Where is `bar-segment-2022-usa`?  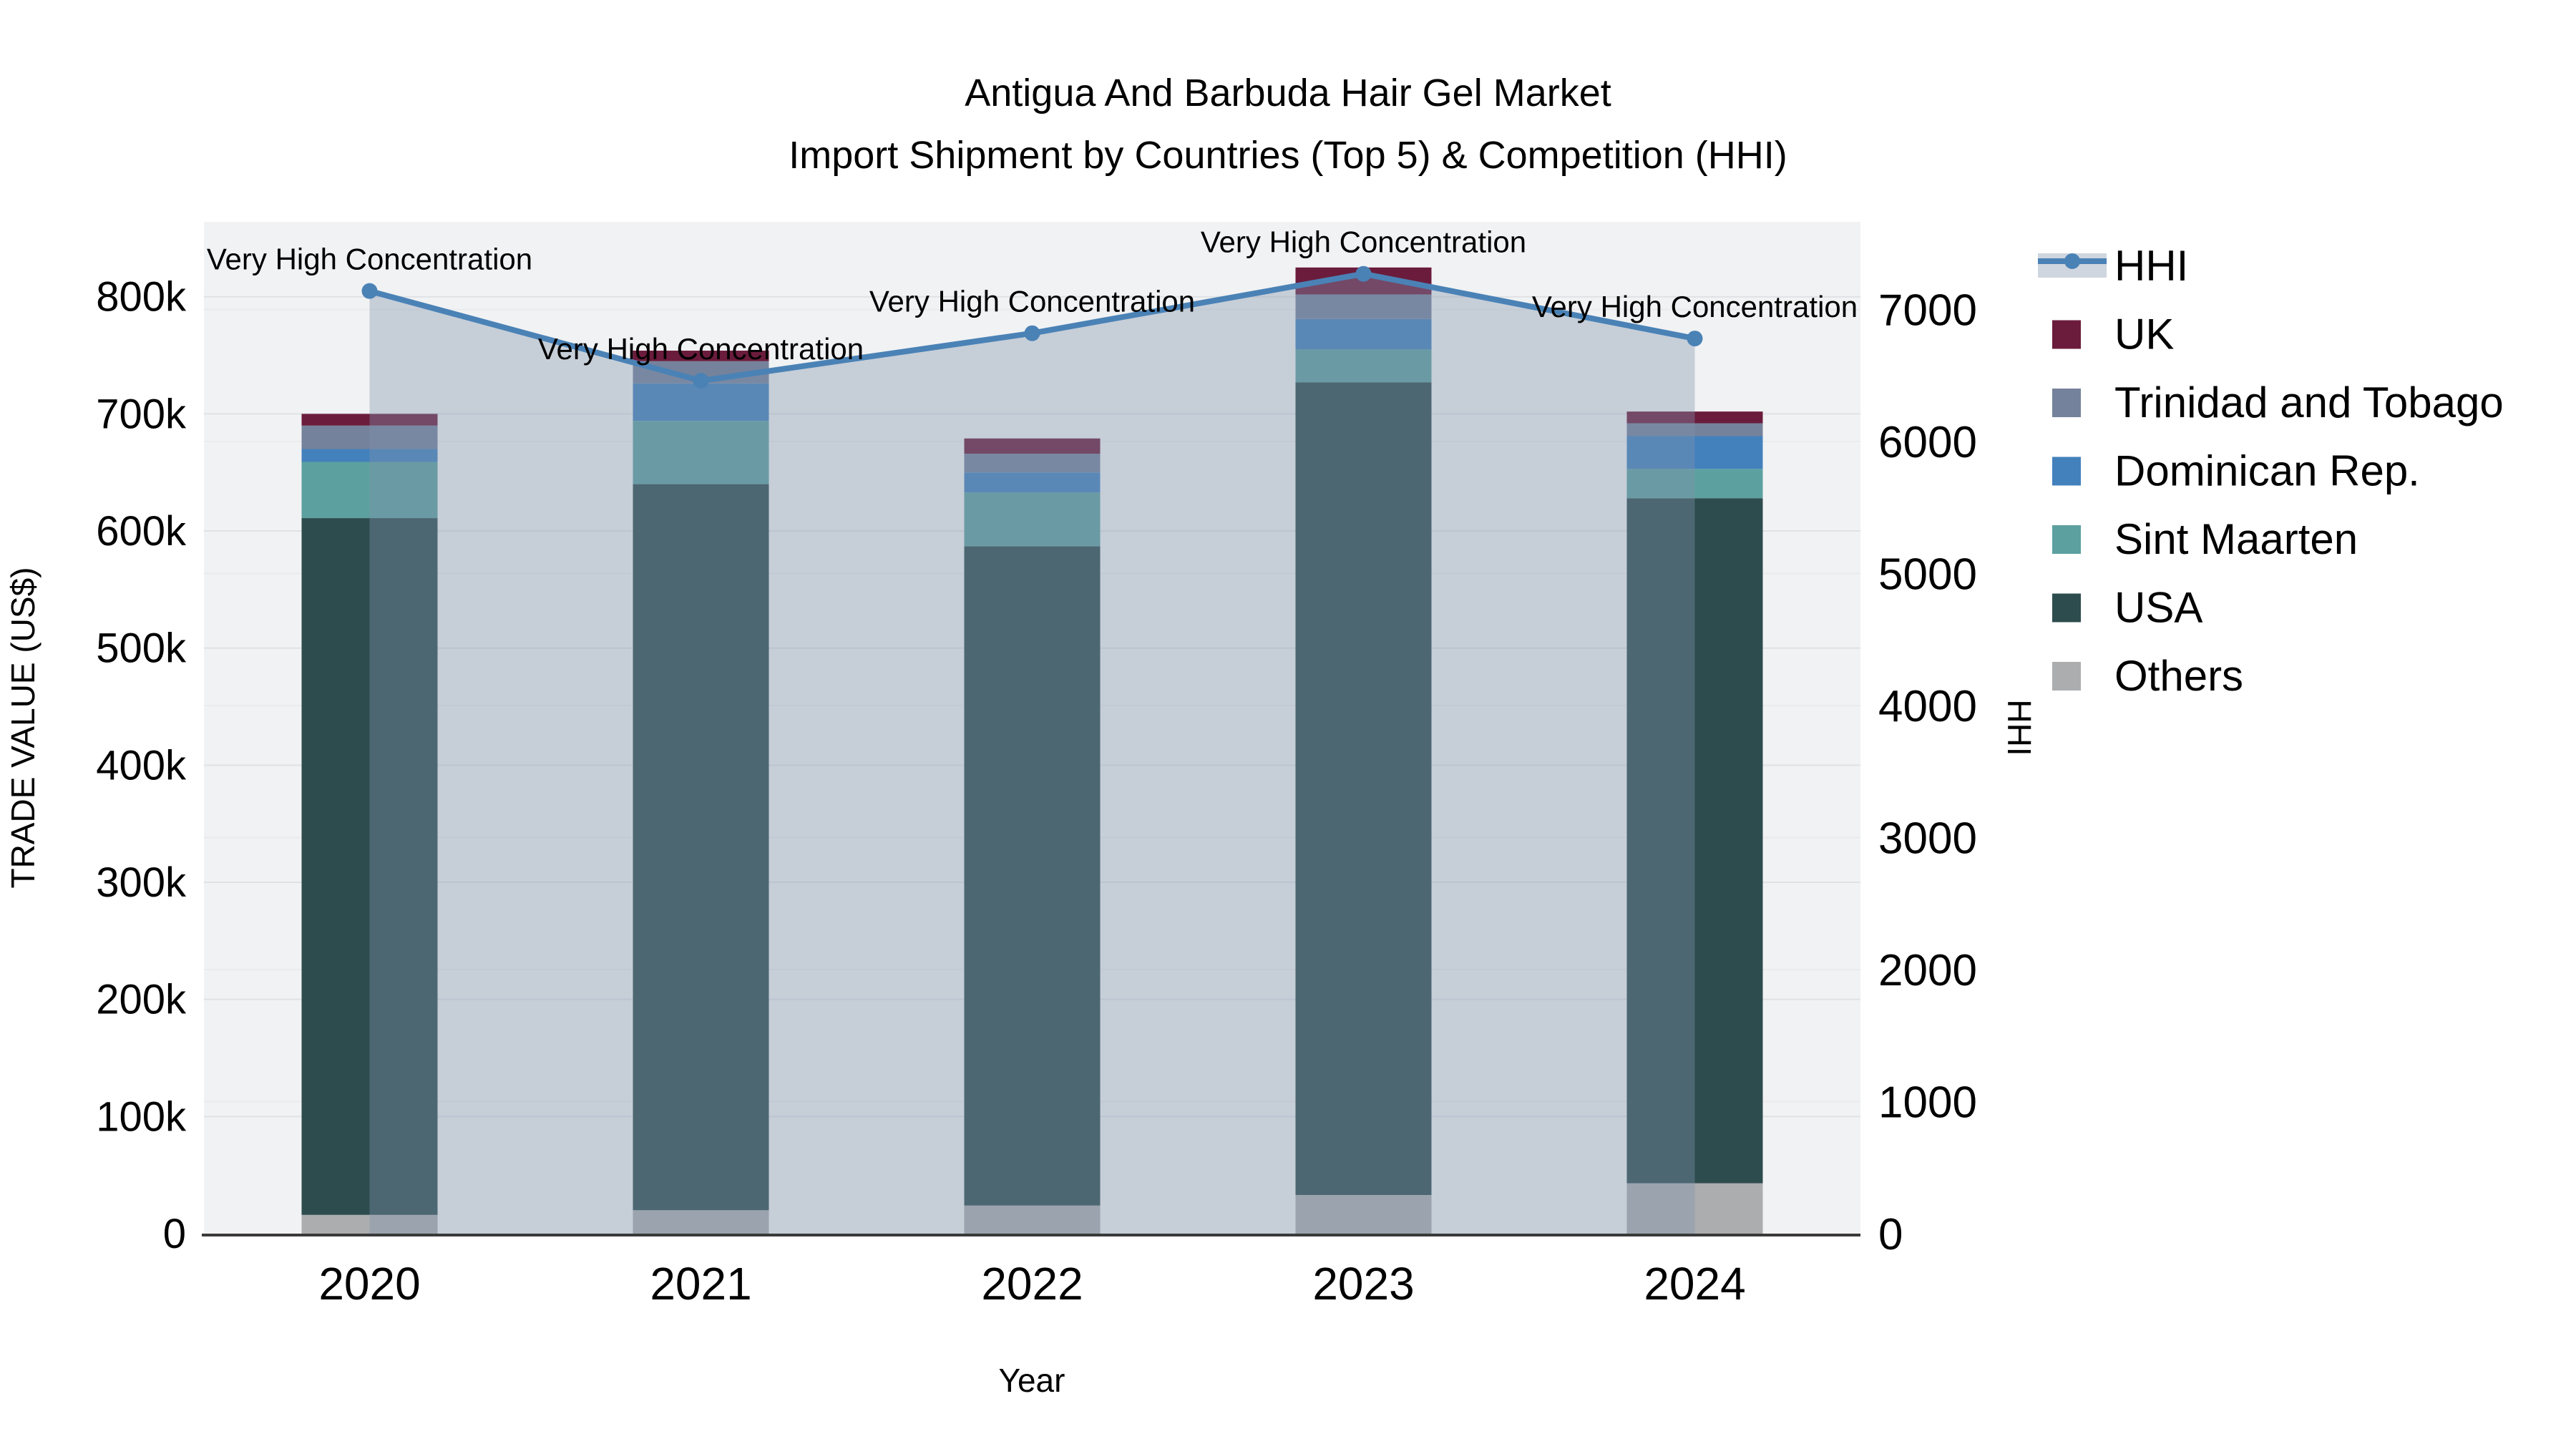 bar-segment-2022-usa is located at coordinates (1032, 876).